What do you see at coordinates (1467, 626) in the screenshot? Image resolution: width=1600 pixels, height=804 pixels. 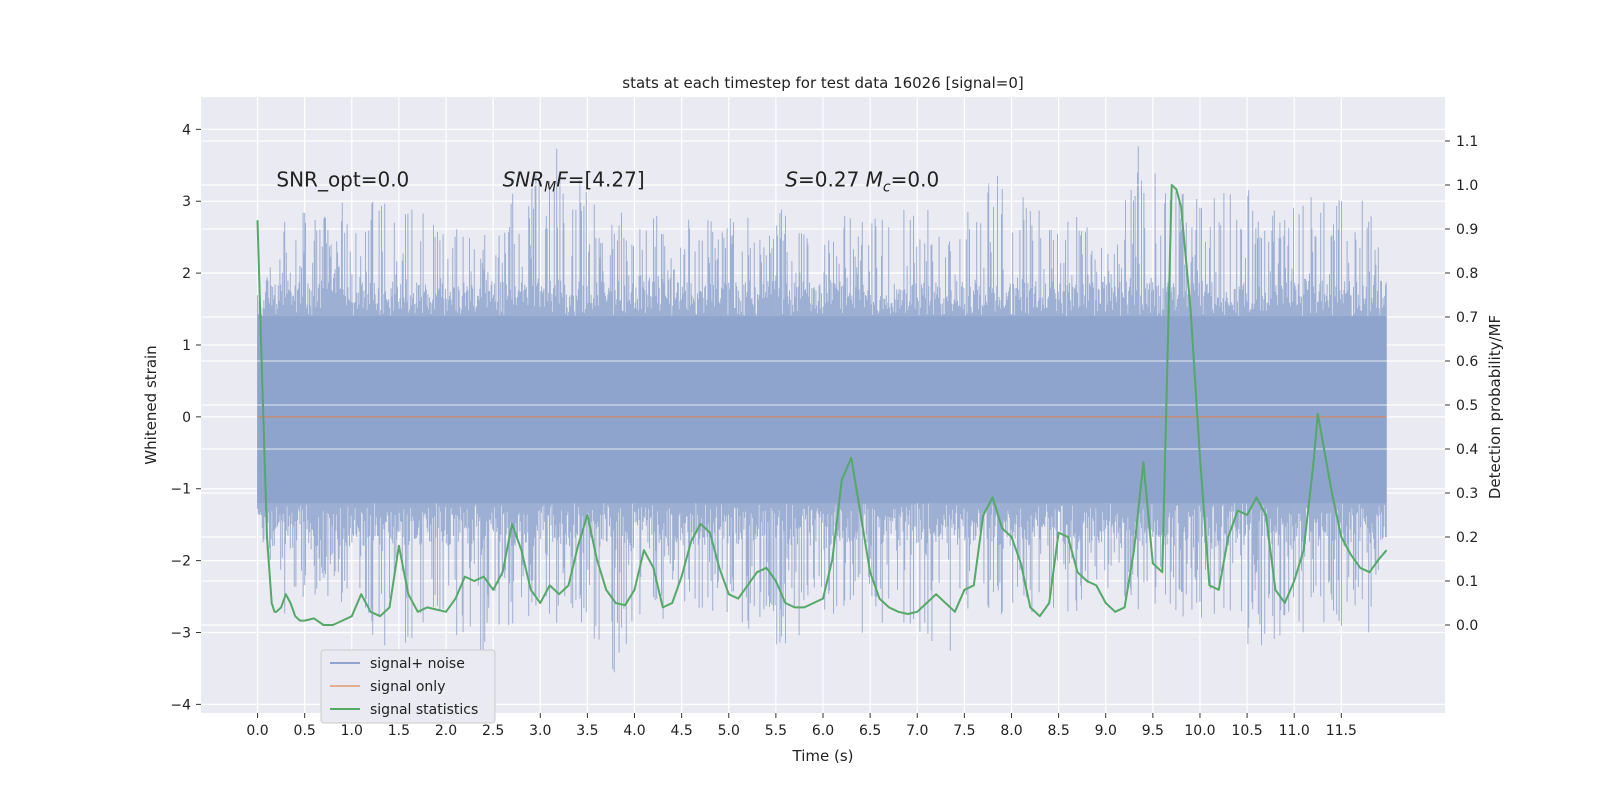 I see `y2-tick-label: 0.0` at bounding box center [1467, 626].